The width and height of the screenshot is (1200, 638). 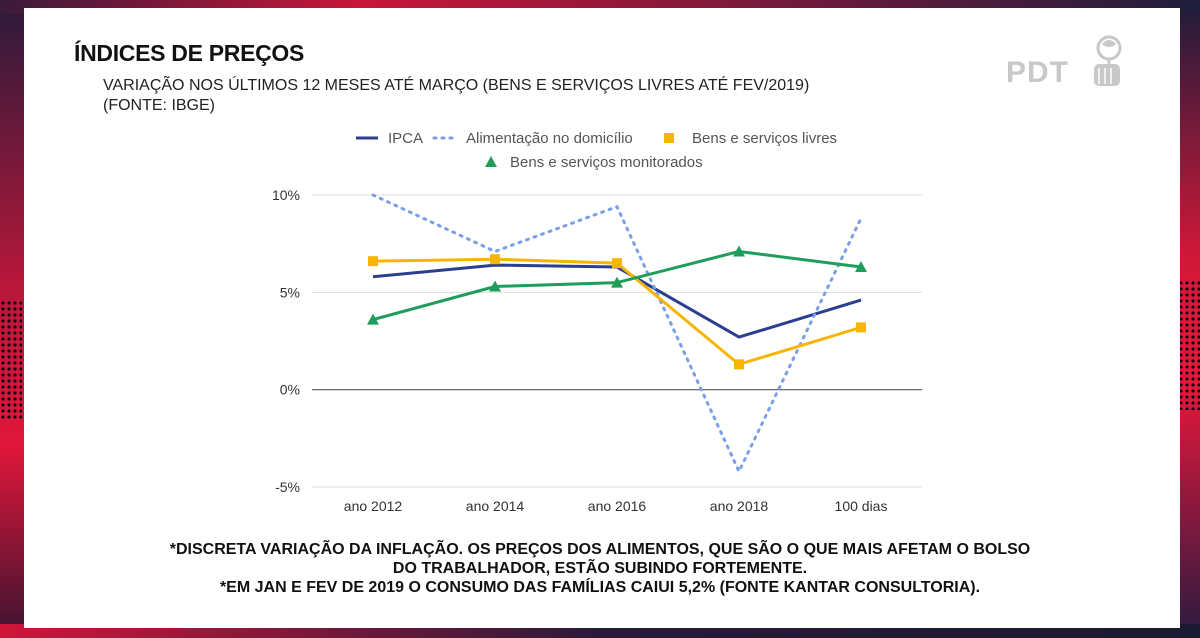 What do you see at coordinates (405, 138) in the screenshot?
I see `legend-label-ipca: IPCA` at bounding box center [405, 138].